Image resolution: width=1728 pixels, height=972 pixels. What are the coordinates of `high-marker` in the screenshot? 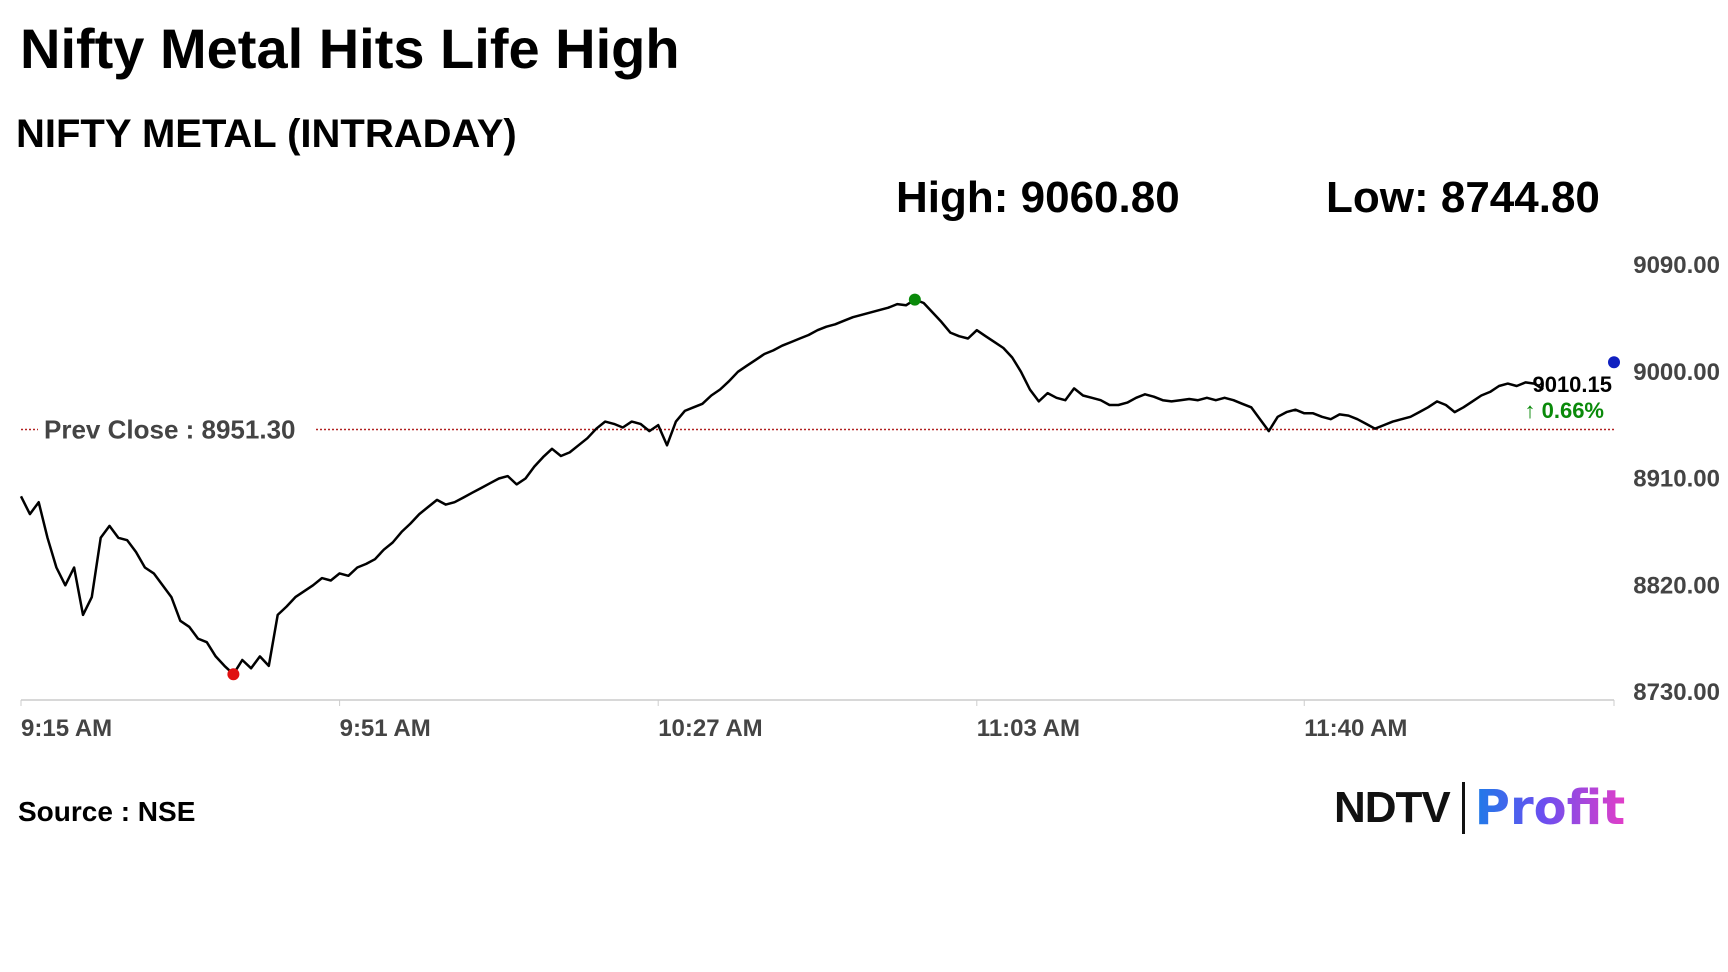 It's located at (914, 299).